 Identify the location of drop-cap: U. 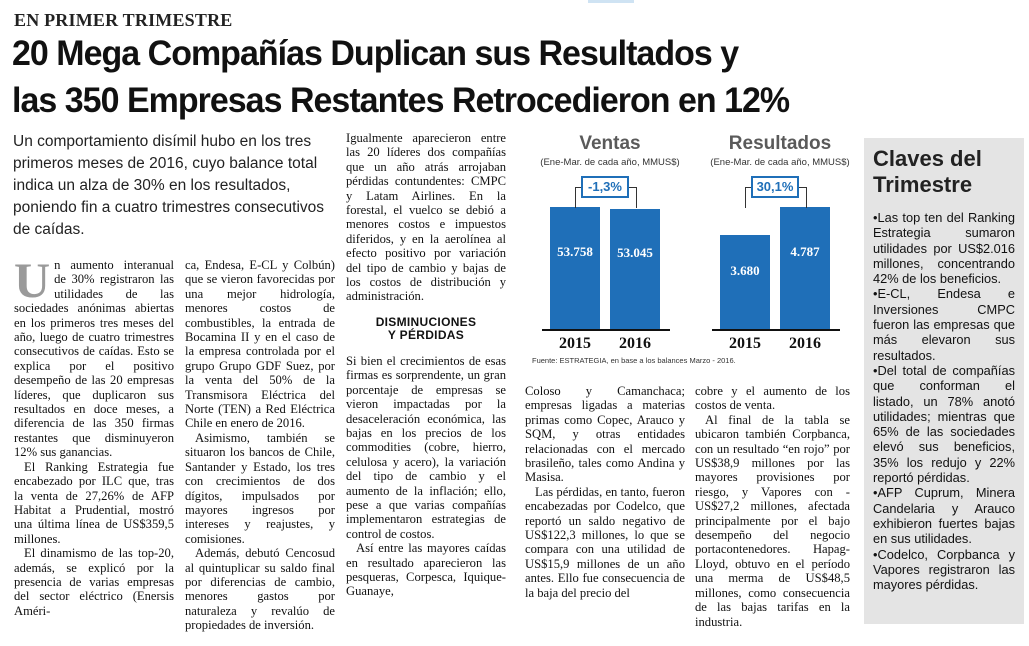
(32, 280).